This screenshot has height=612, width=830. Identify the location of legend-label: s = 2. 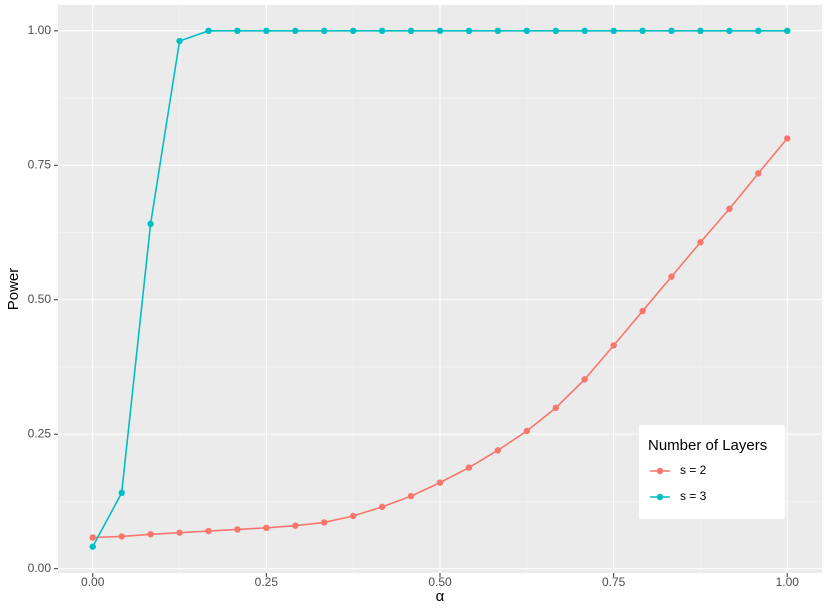
(693, 470).